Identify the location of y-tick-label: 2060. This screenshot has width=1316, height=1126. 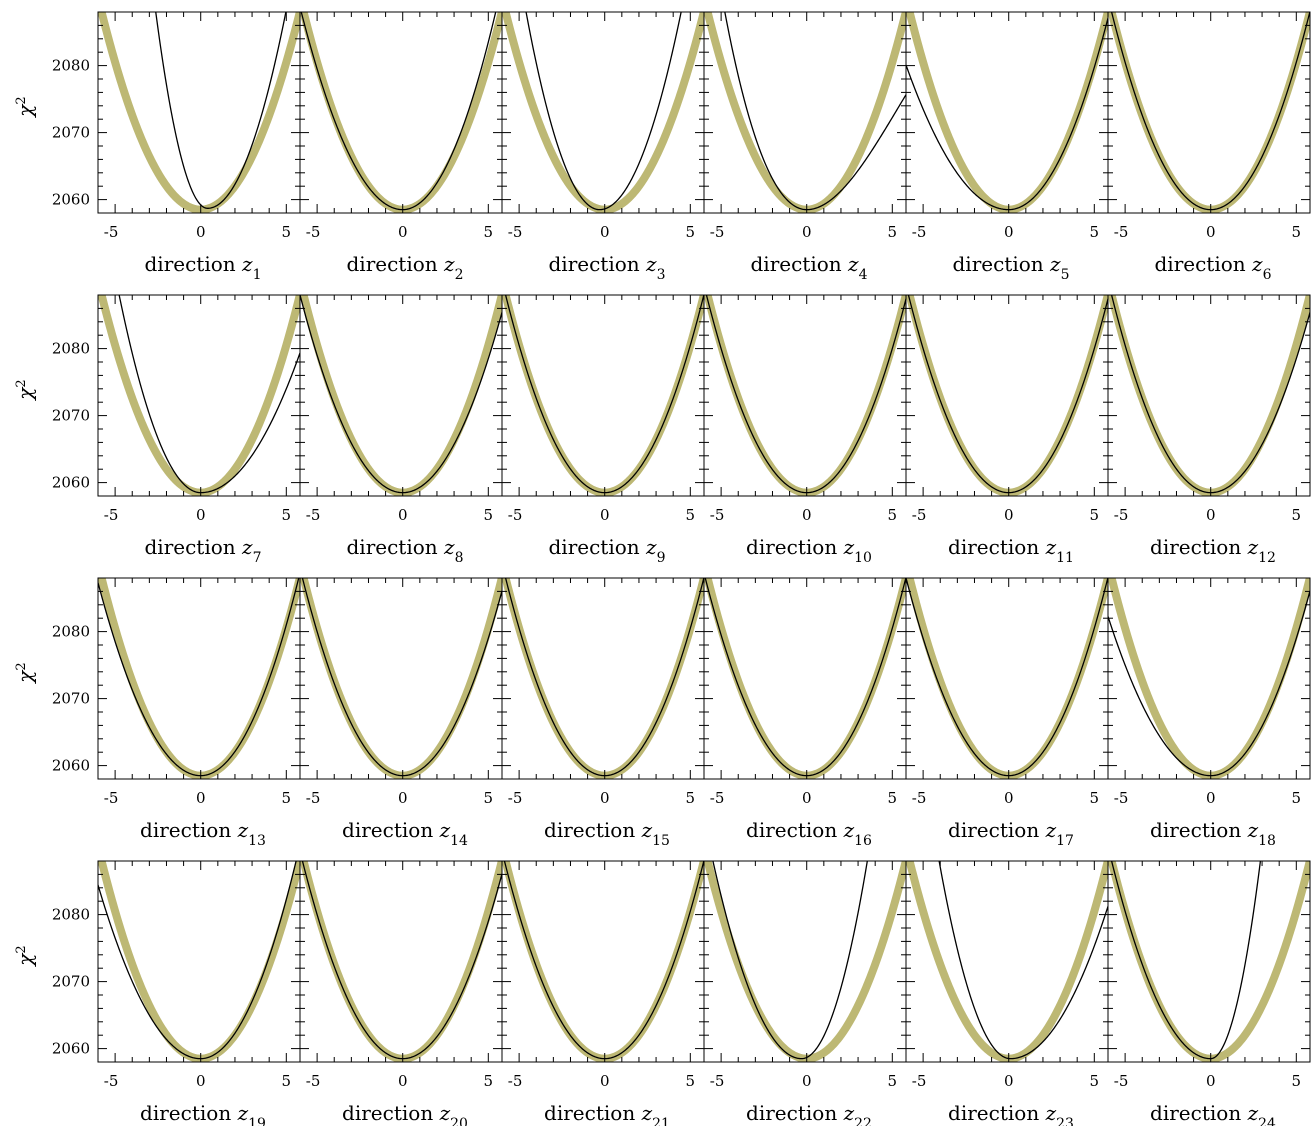
(71, 1049).